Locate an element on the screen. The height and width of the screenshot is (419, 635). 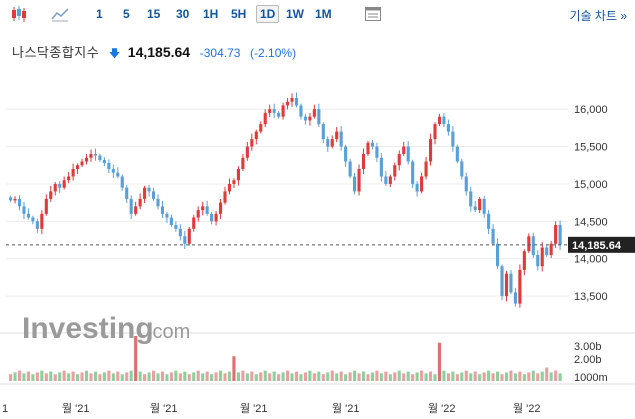
interval-5min-button: 5 is located at coordinates (126, 14).